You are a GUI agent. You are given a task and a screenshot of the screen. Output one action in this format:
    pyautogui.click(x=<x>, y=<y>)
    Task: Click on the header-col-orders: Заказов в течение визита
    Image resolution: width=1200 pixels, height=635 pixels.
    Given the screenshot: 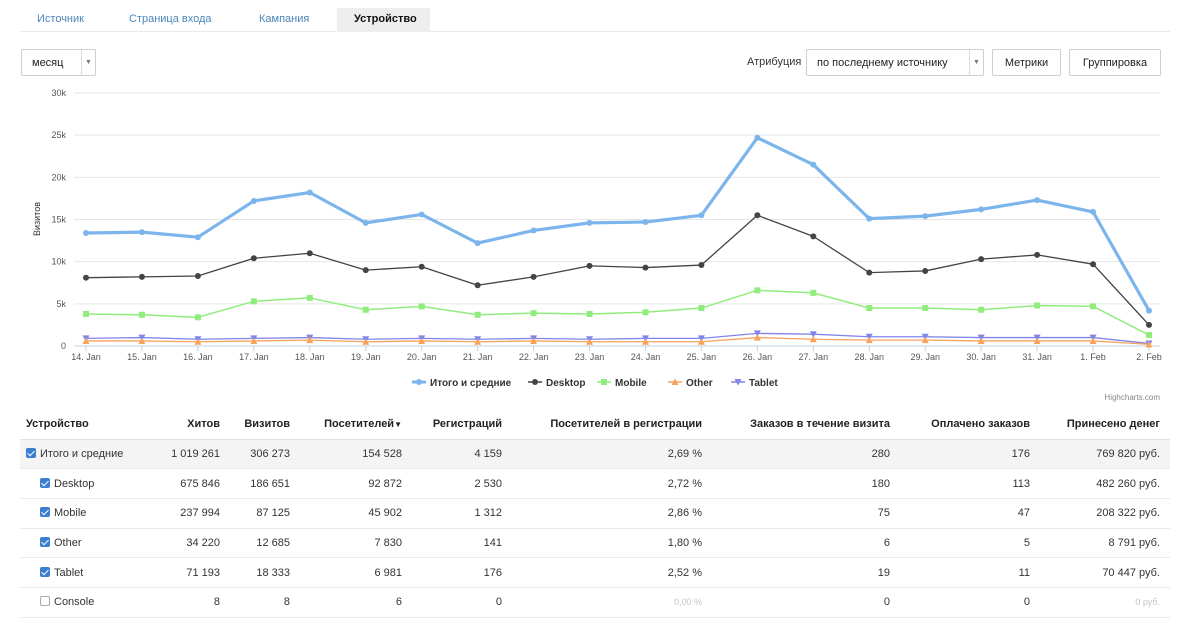 What is the action you would take?
    pyautogui.click(x=806, y=424)
    